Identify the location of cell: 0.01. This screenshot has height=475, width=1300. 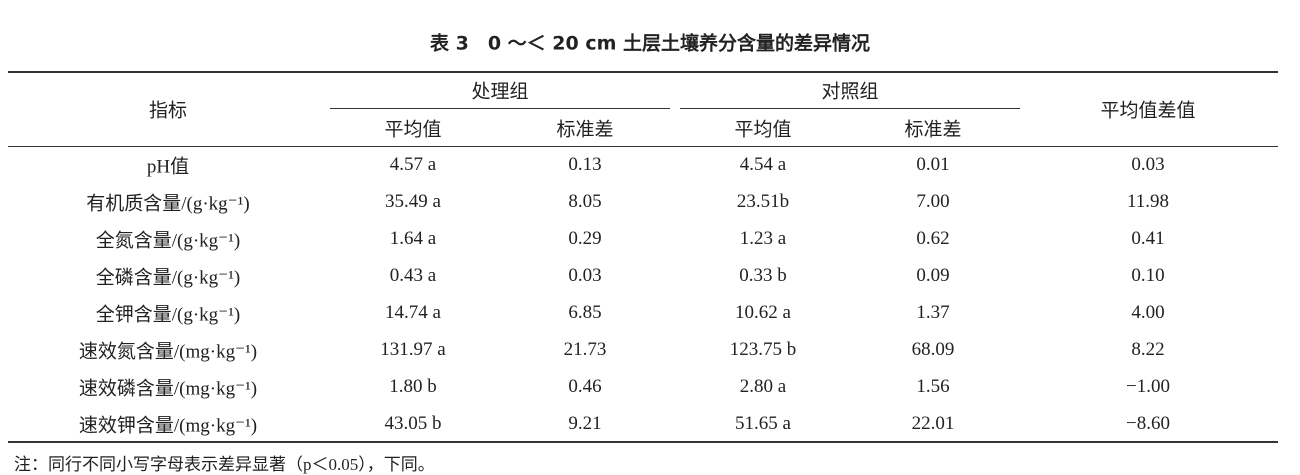
(933, 164).